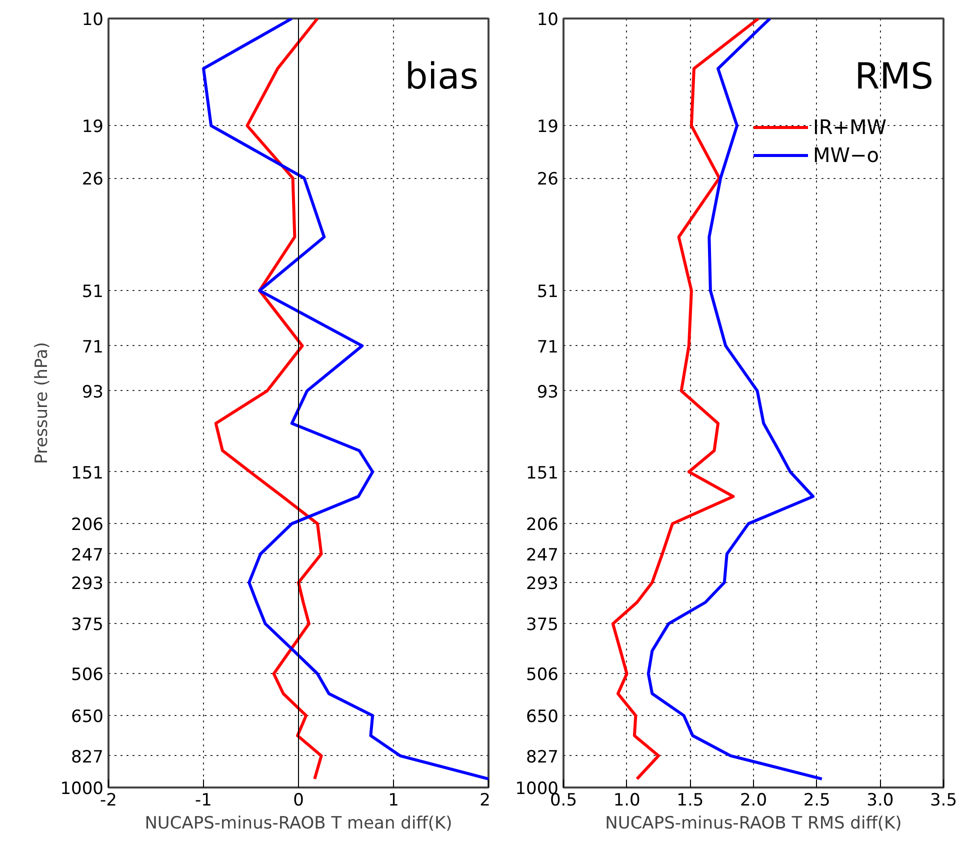  Describe the element at coordinates (880, 800) in the screenshot. I see `x-tick-label: 3.0` at that location.